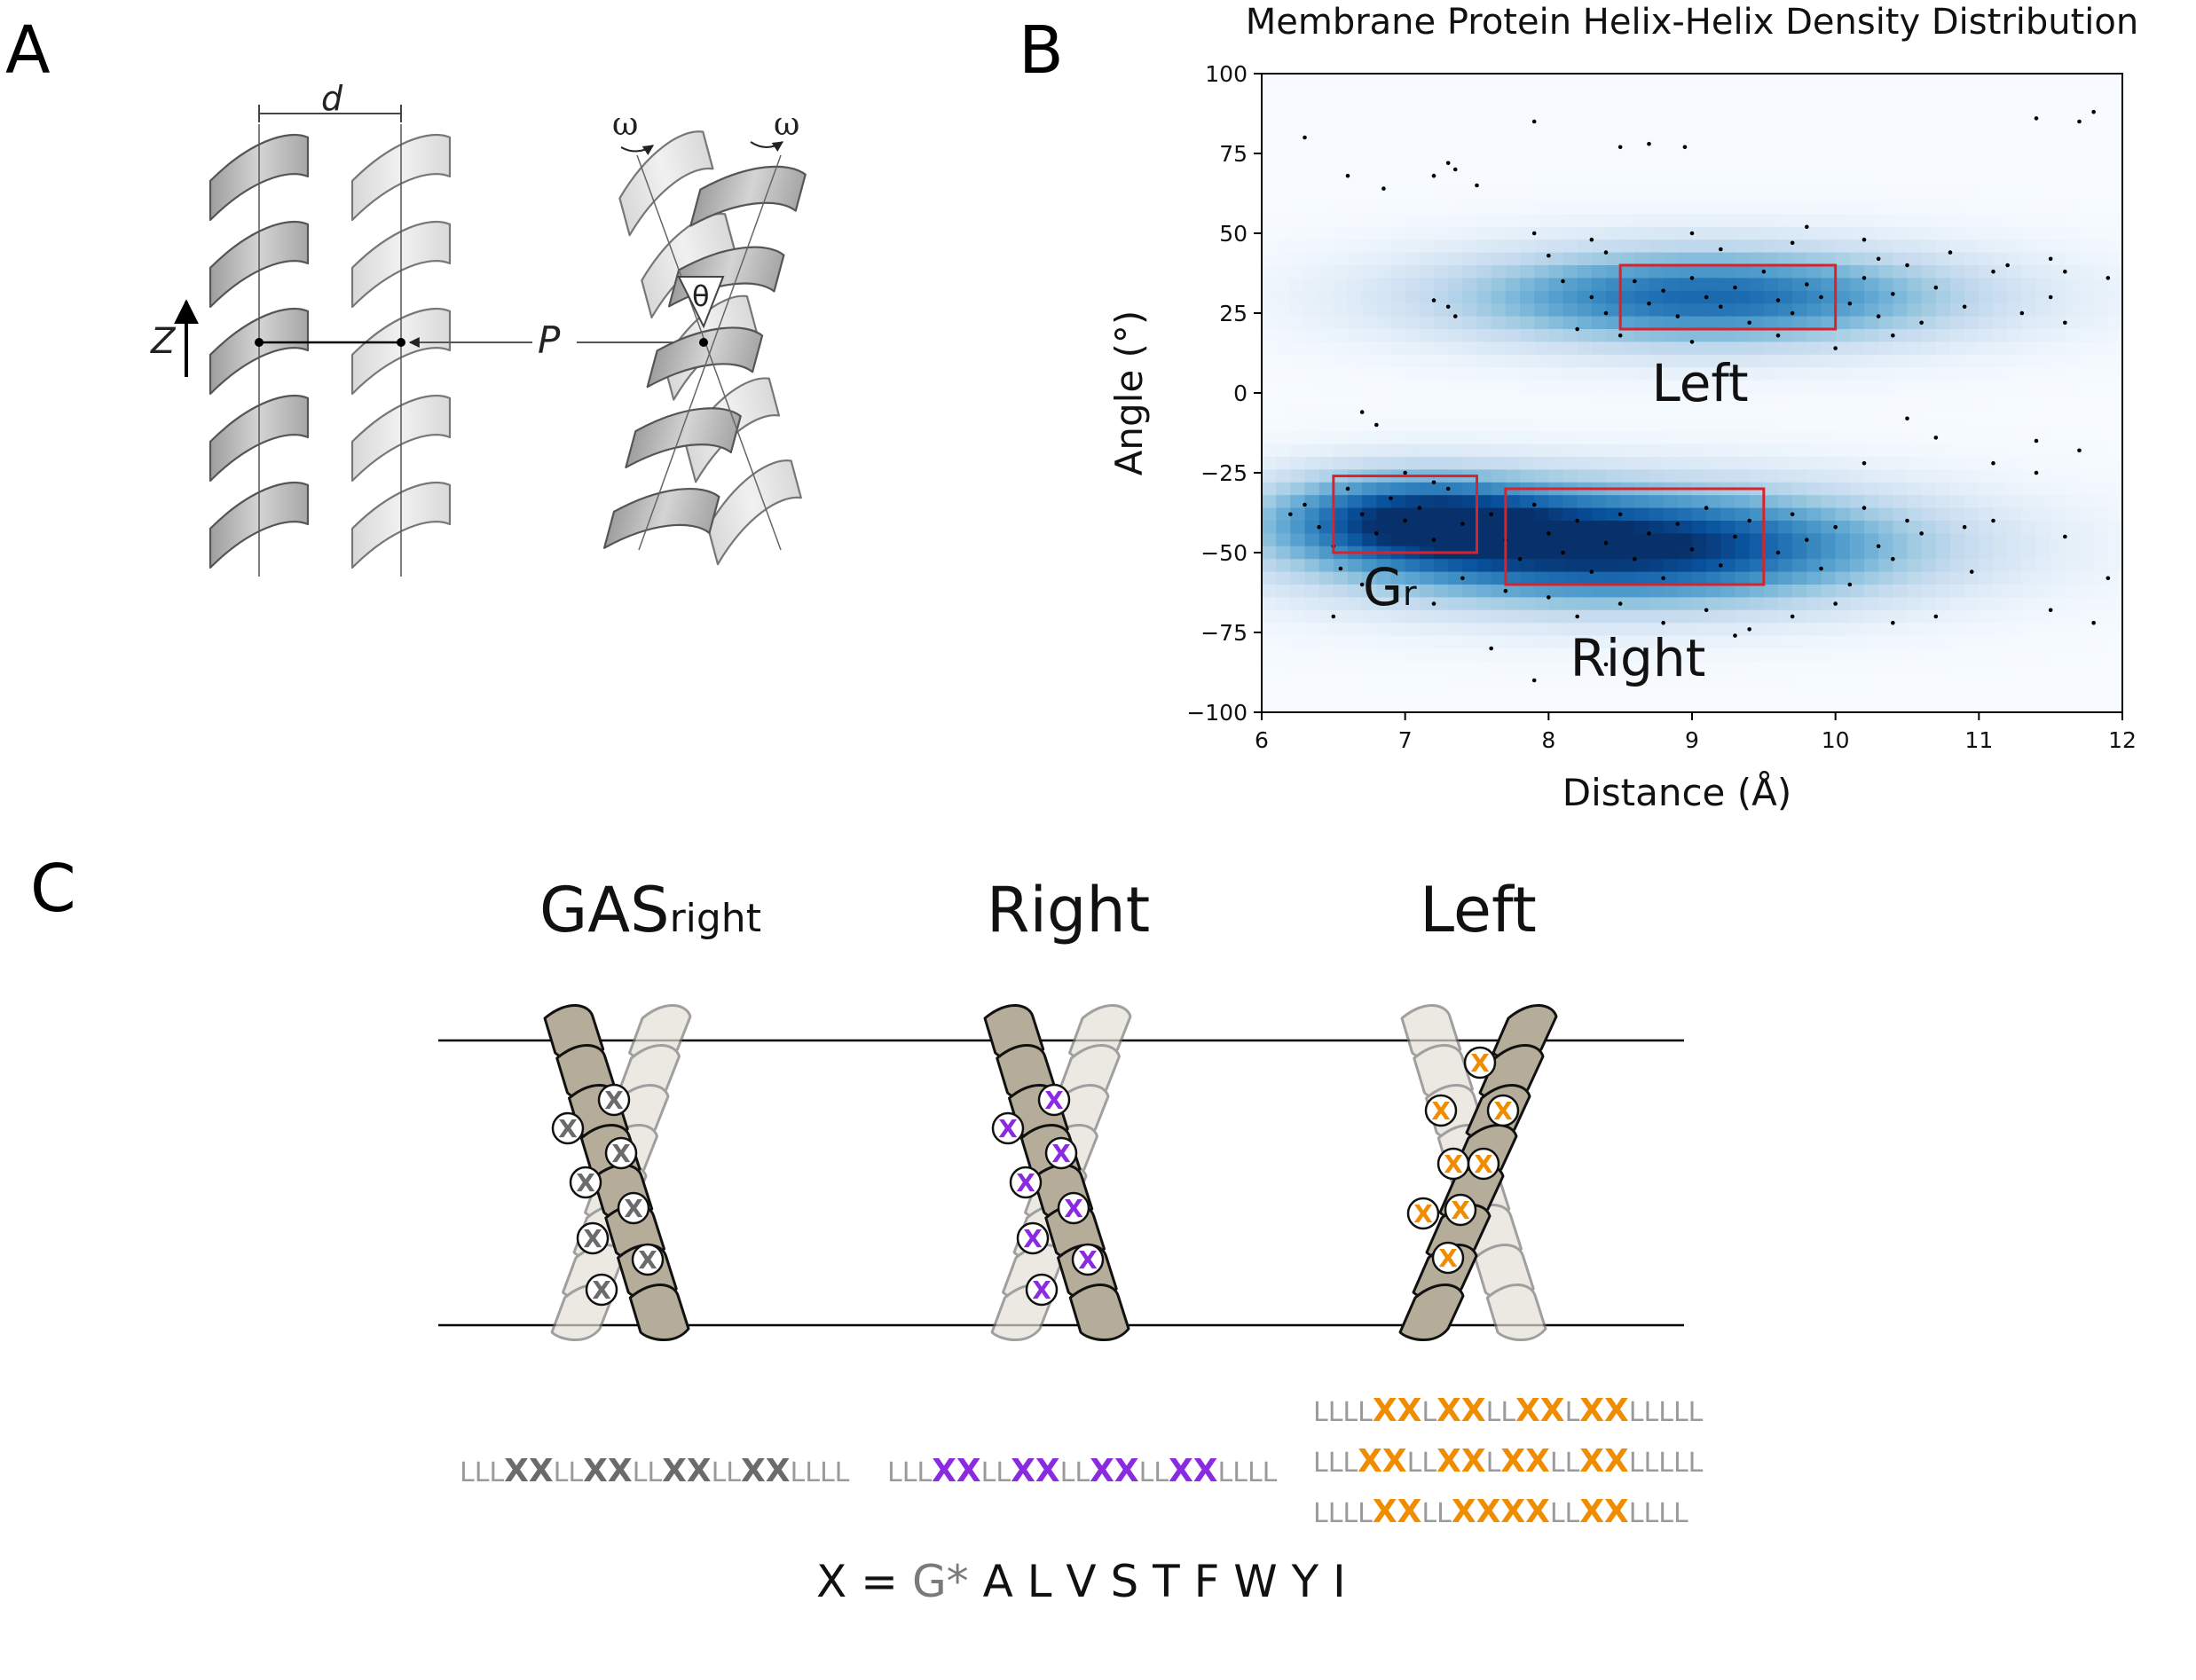 The width and height of the screenshot is (2196, 1680). I want to click on omega-left-rotation-icon, so click(637, 150).